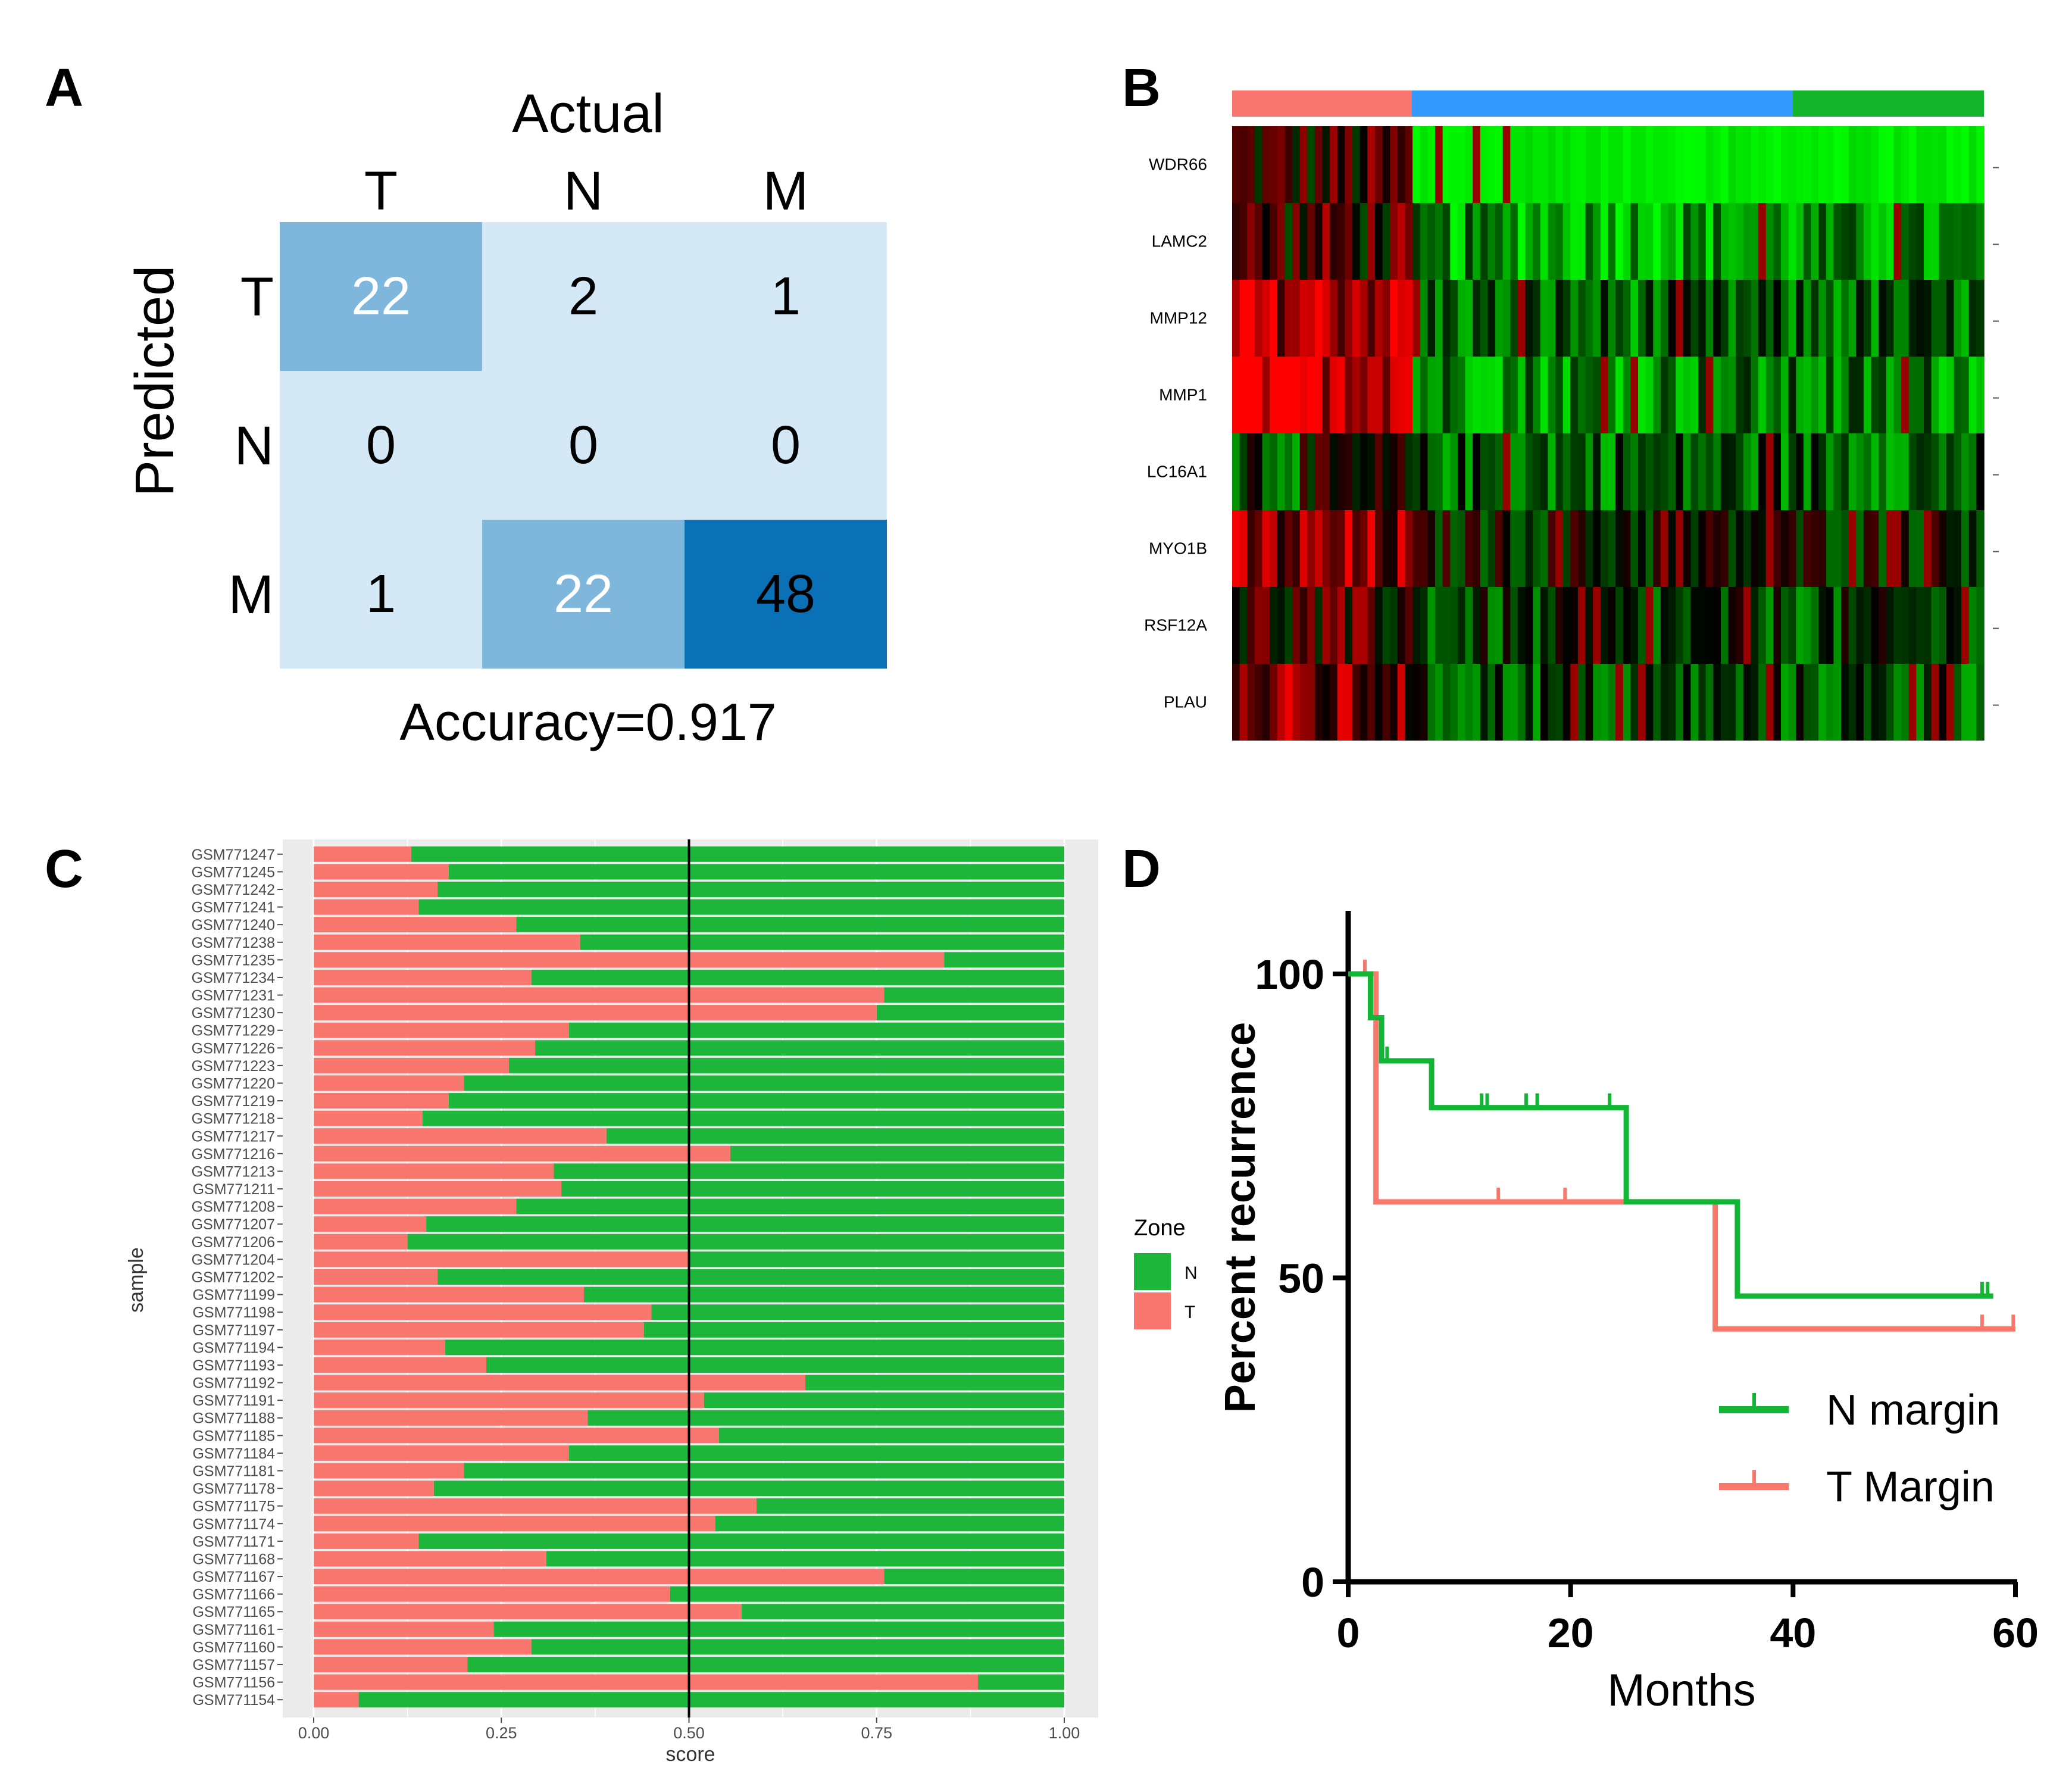 The height and width of the screenshot is (1780, 2072). Describe the element at coordinates (1183, 395) in the screenshot. I see `heatmap-gene-label: MMP1` at that location.